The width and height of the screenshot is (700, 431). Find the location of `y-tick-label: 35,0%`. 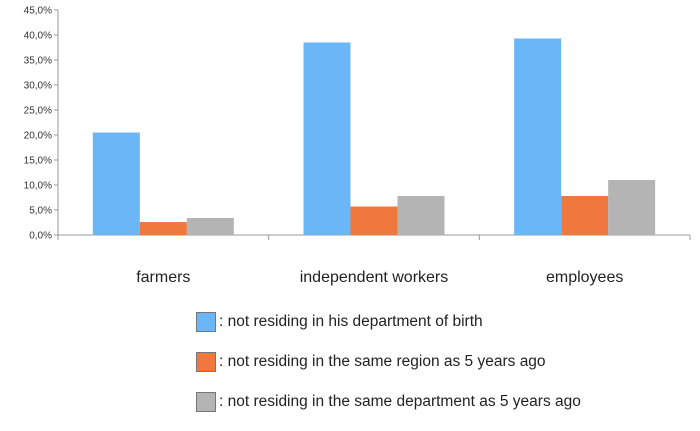

y-tick-label: 35,0% is located at coordinates (38, 61).